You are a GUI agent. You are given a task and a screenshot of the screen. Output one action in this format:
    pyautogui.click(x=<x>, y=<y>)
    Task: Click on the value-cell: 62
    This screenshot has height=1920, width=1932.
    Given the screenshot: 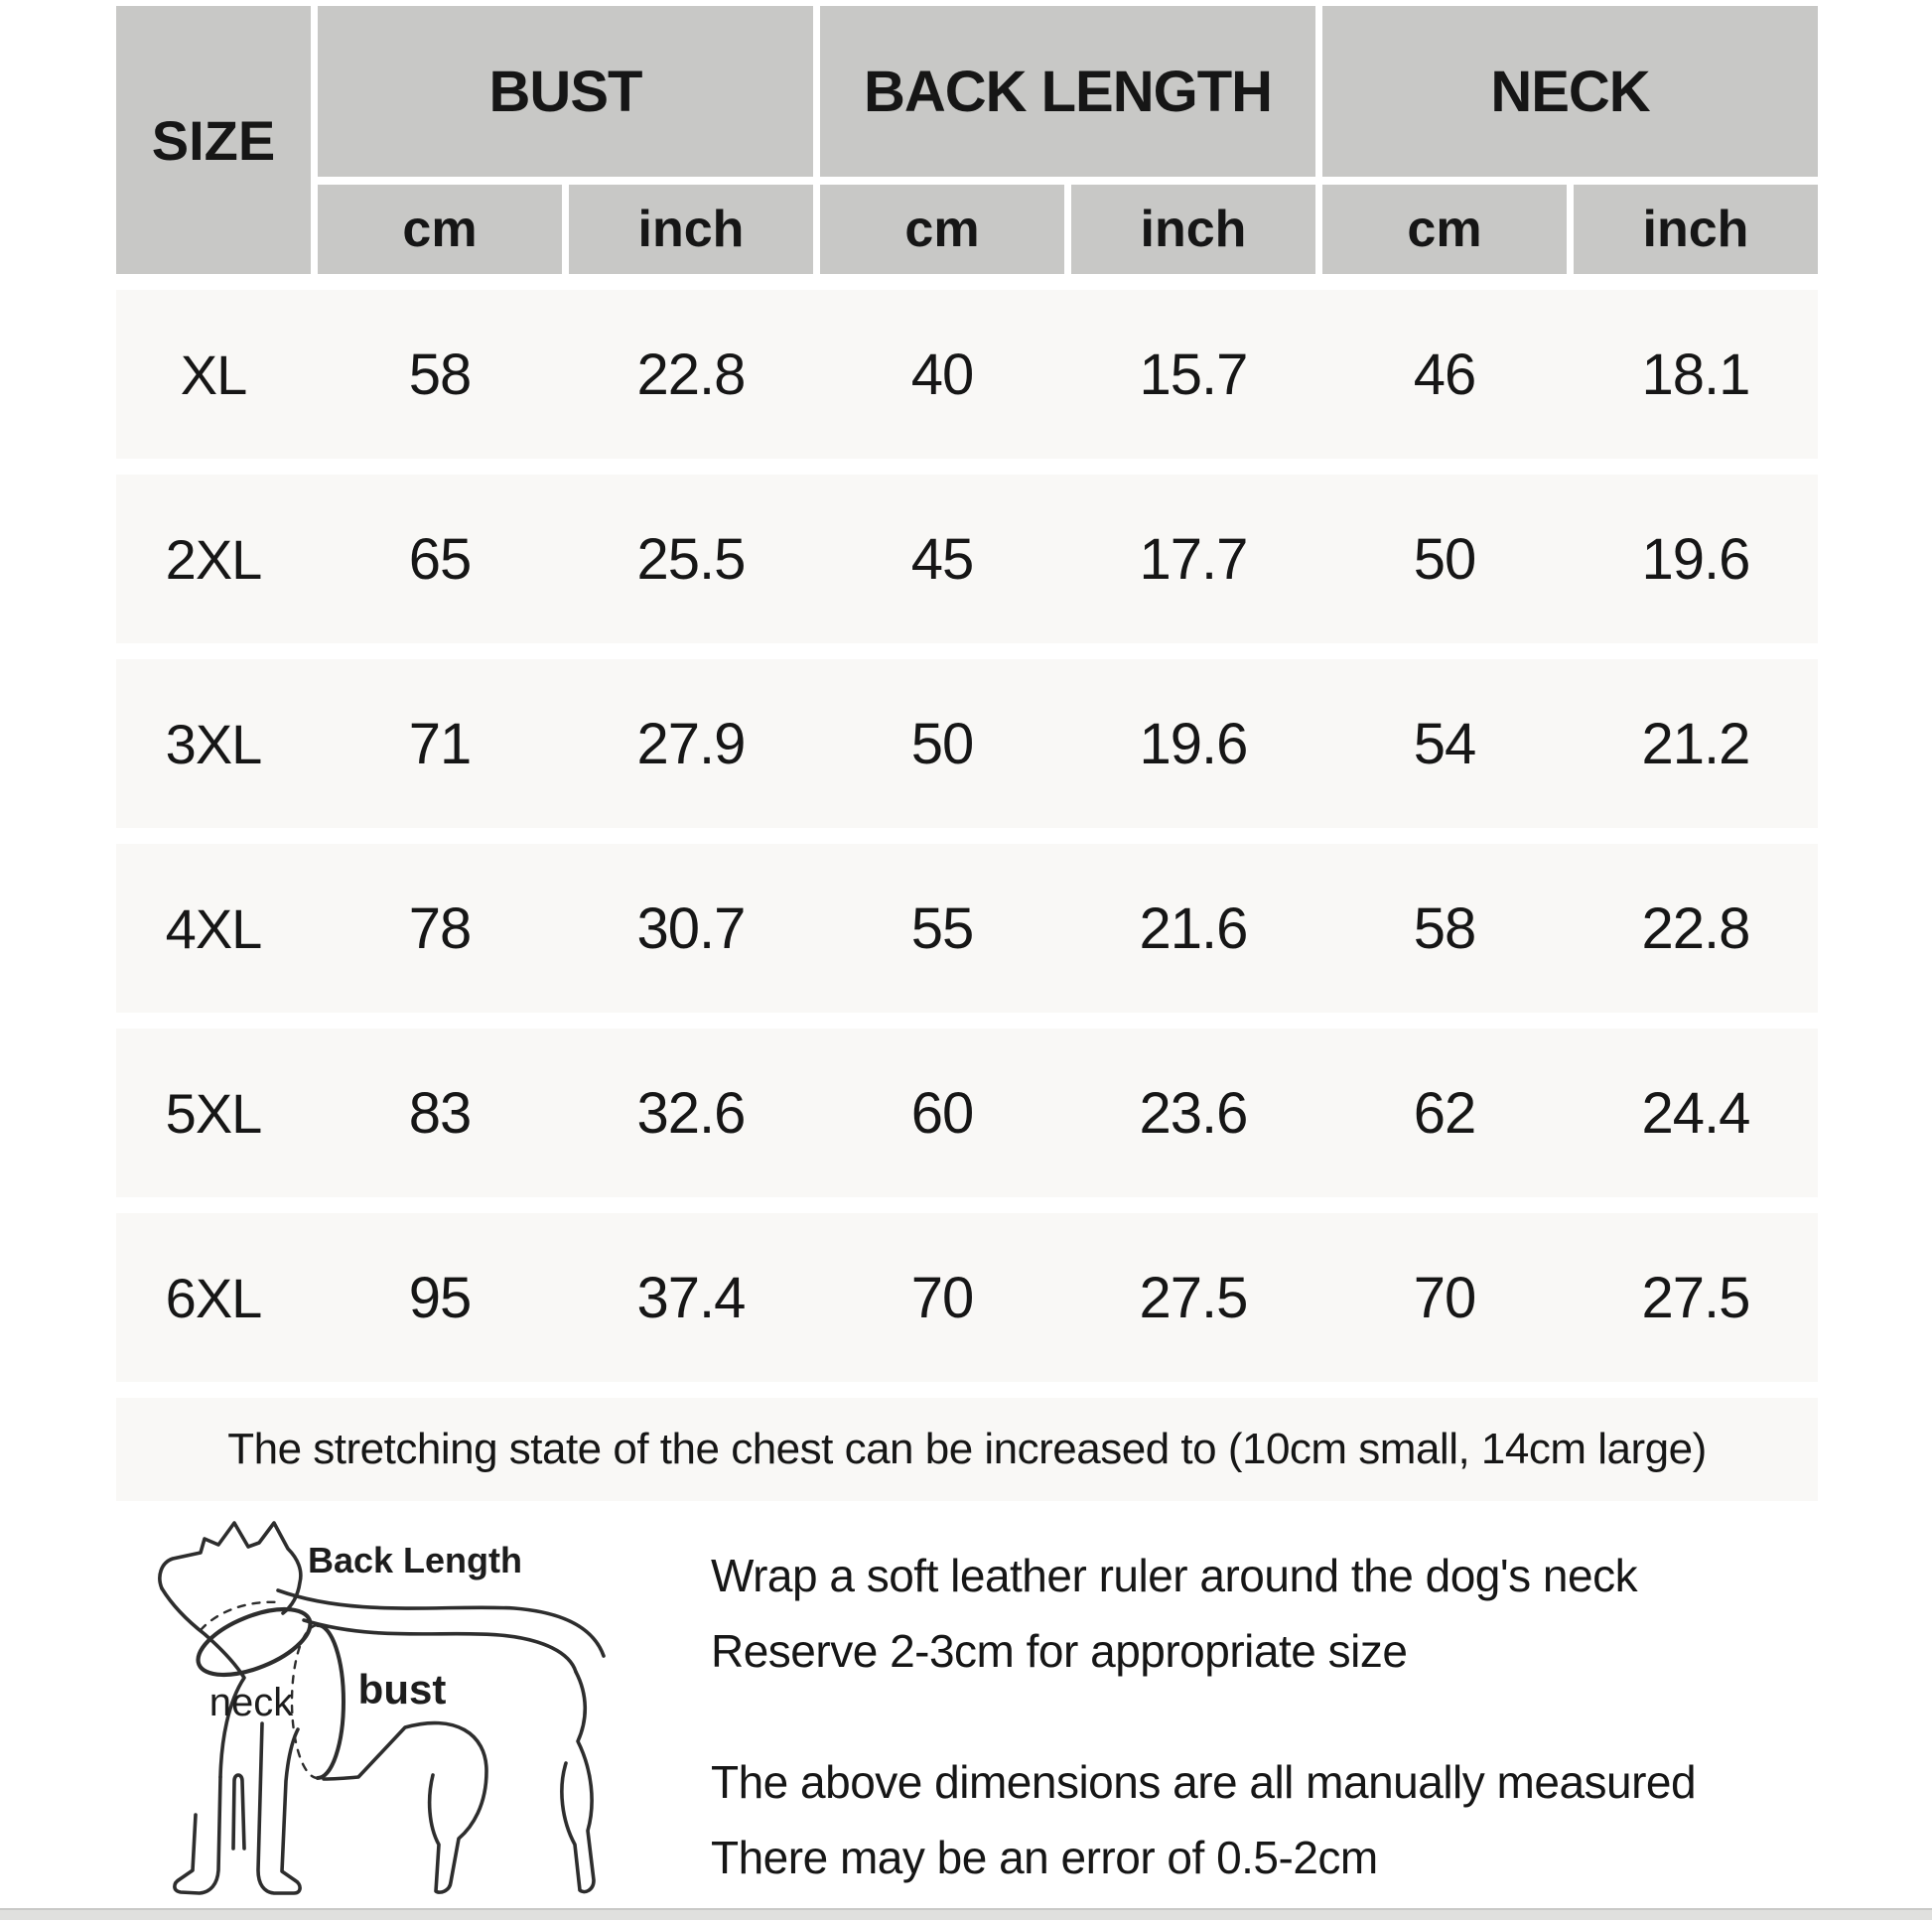 What is the action you would take?
    pyautogui.click(x=1445, y=1113)
    